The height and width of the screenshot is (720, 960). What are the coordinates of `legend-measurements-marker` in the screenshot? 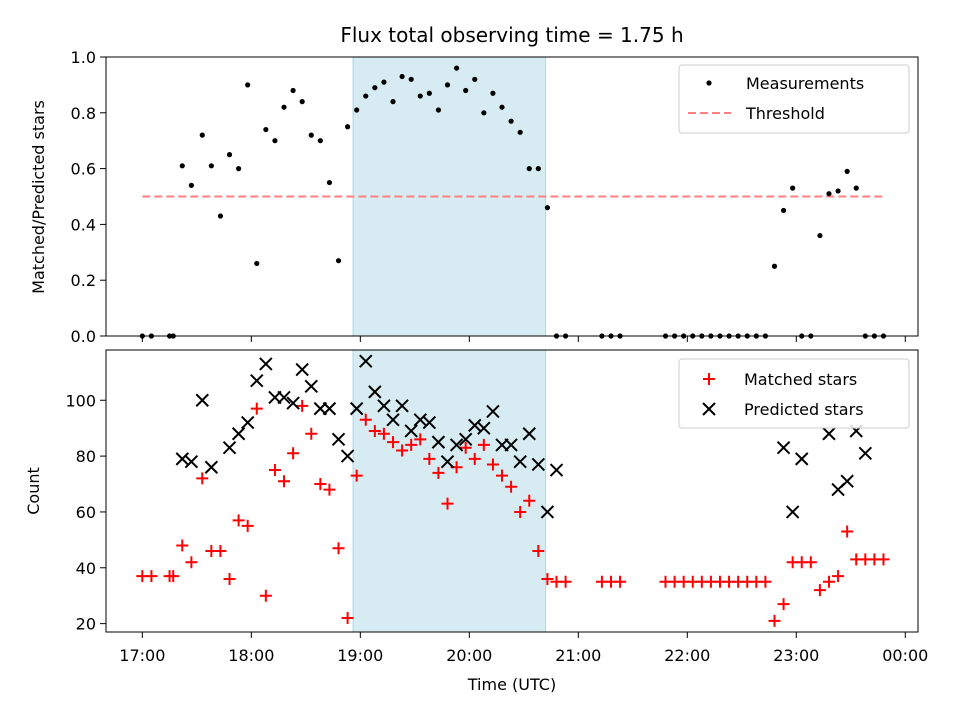 It's located at (709, 83).